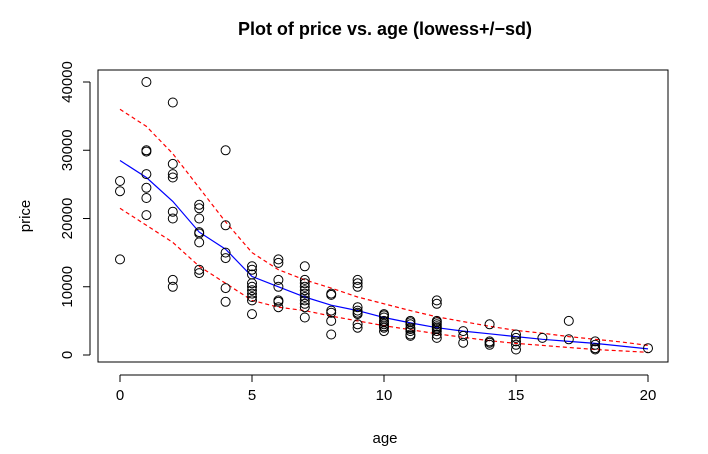 The image size is (708, 454). I want to click on x-axis-label: age, so click(384, 438).